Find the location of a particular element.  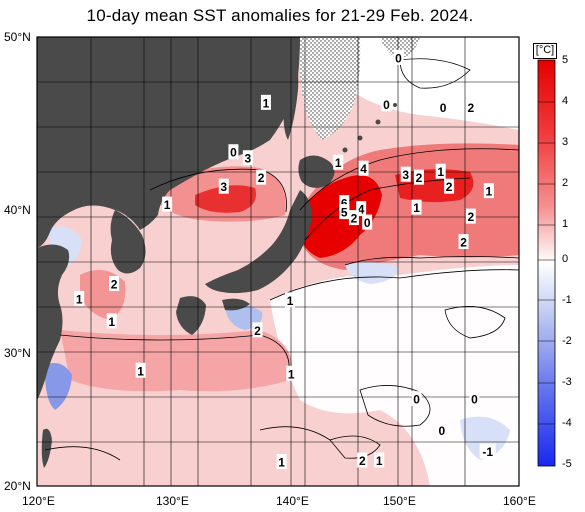

korean-peninsula is located at coordinates (128, 242).